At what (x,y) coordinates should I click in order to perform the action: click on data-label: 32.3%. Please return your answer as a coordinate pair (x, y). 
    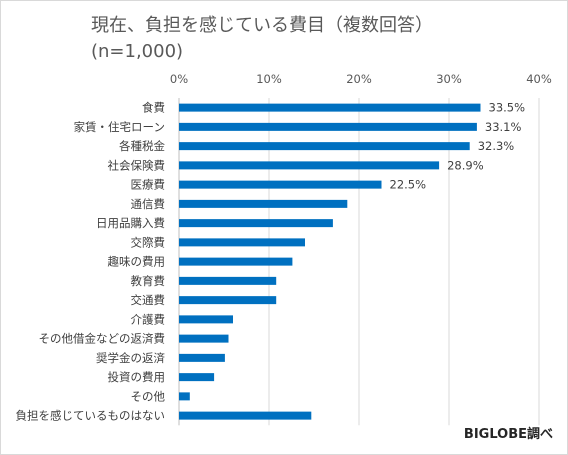
    Looking at the image, I should click on (496, 146).